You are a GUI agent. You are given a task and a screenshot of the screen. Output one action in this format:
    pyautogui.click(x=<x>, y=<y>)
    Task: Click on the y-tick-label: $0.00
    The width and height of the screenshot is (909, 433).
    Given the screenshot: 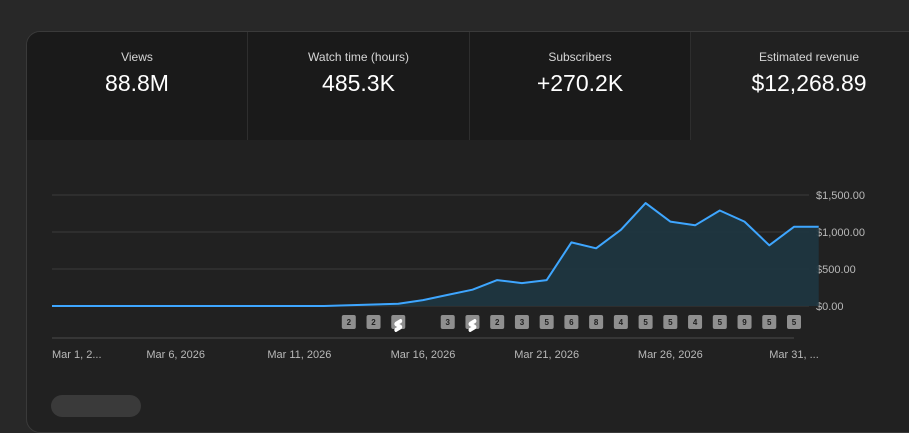 What is the action you would take?
    pyautogui.click(x=830, y=307)
    